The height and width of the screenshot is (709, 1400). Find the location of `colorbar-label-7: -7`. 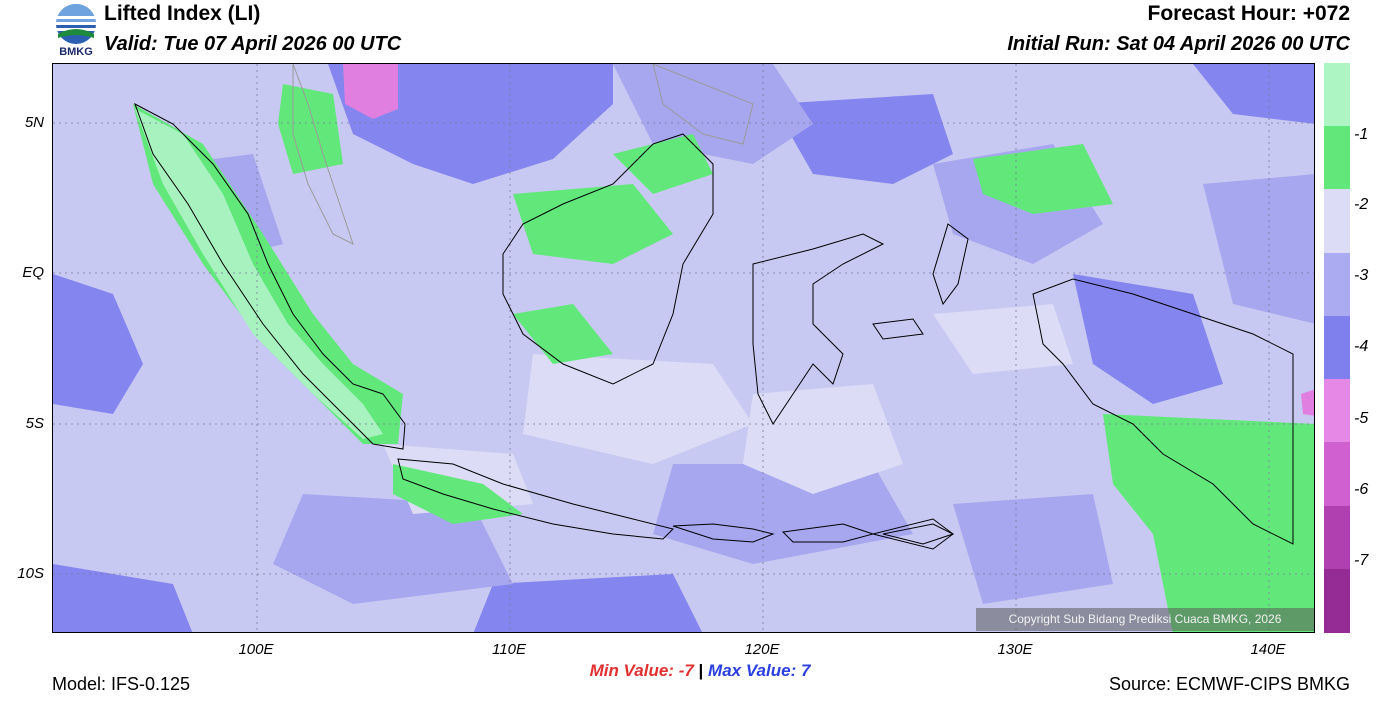

colorbar-label-7: -7 is located at coordinates (1361, 560).